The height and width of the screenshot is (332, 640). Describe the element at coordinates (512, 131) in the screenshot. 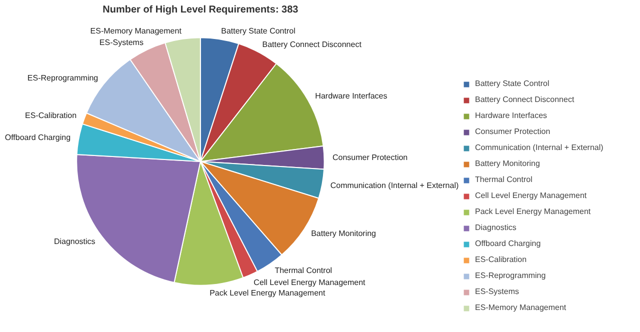

I see `legend-label: Consumer Protection` at that location.